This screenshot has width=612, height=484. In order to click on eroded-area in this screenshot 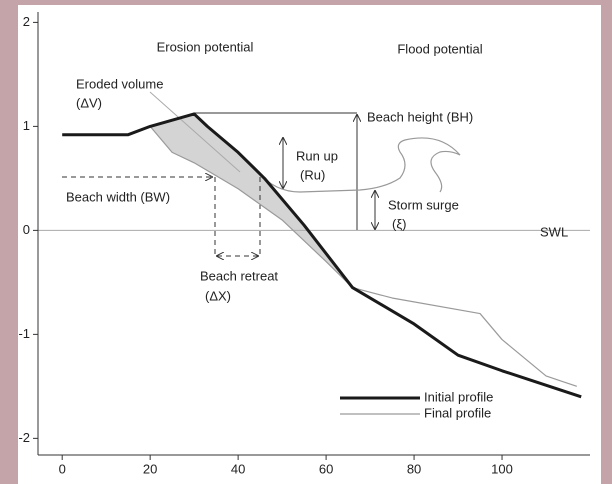, I will do `click(251, 200)`.